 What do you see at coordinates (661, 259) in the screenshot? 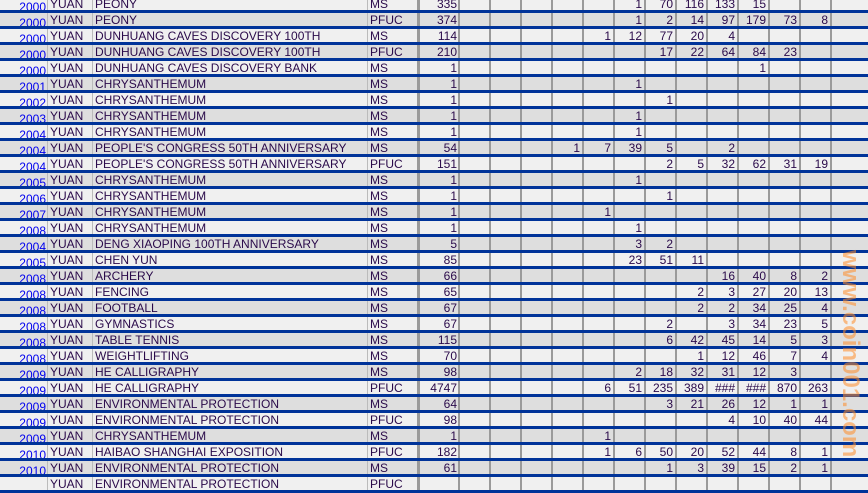
I see `grade-count-cell: 51` at bounding box center [661, 259].